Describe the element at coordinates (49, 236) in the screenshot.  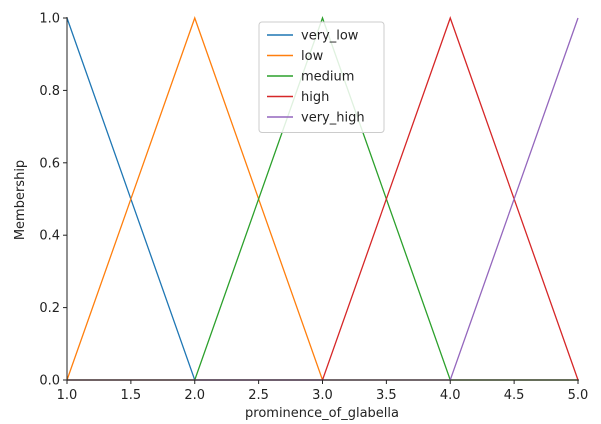
I see `y-tick-label: 0.4` at that location.